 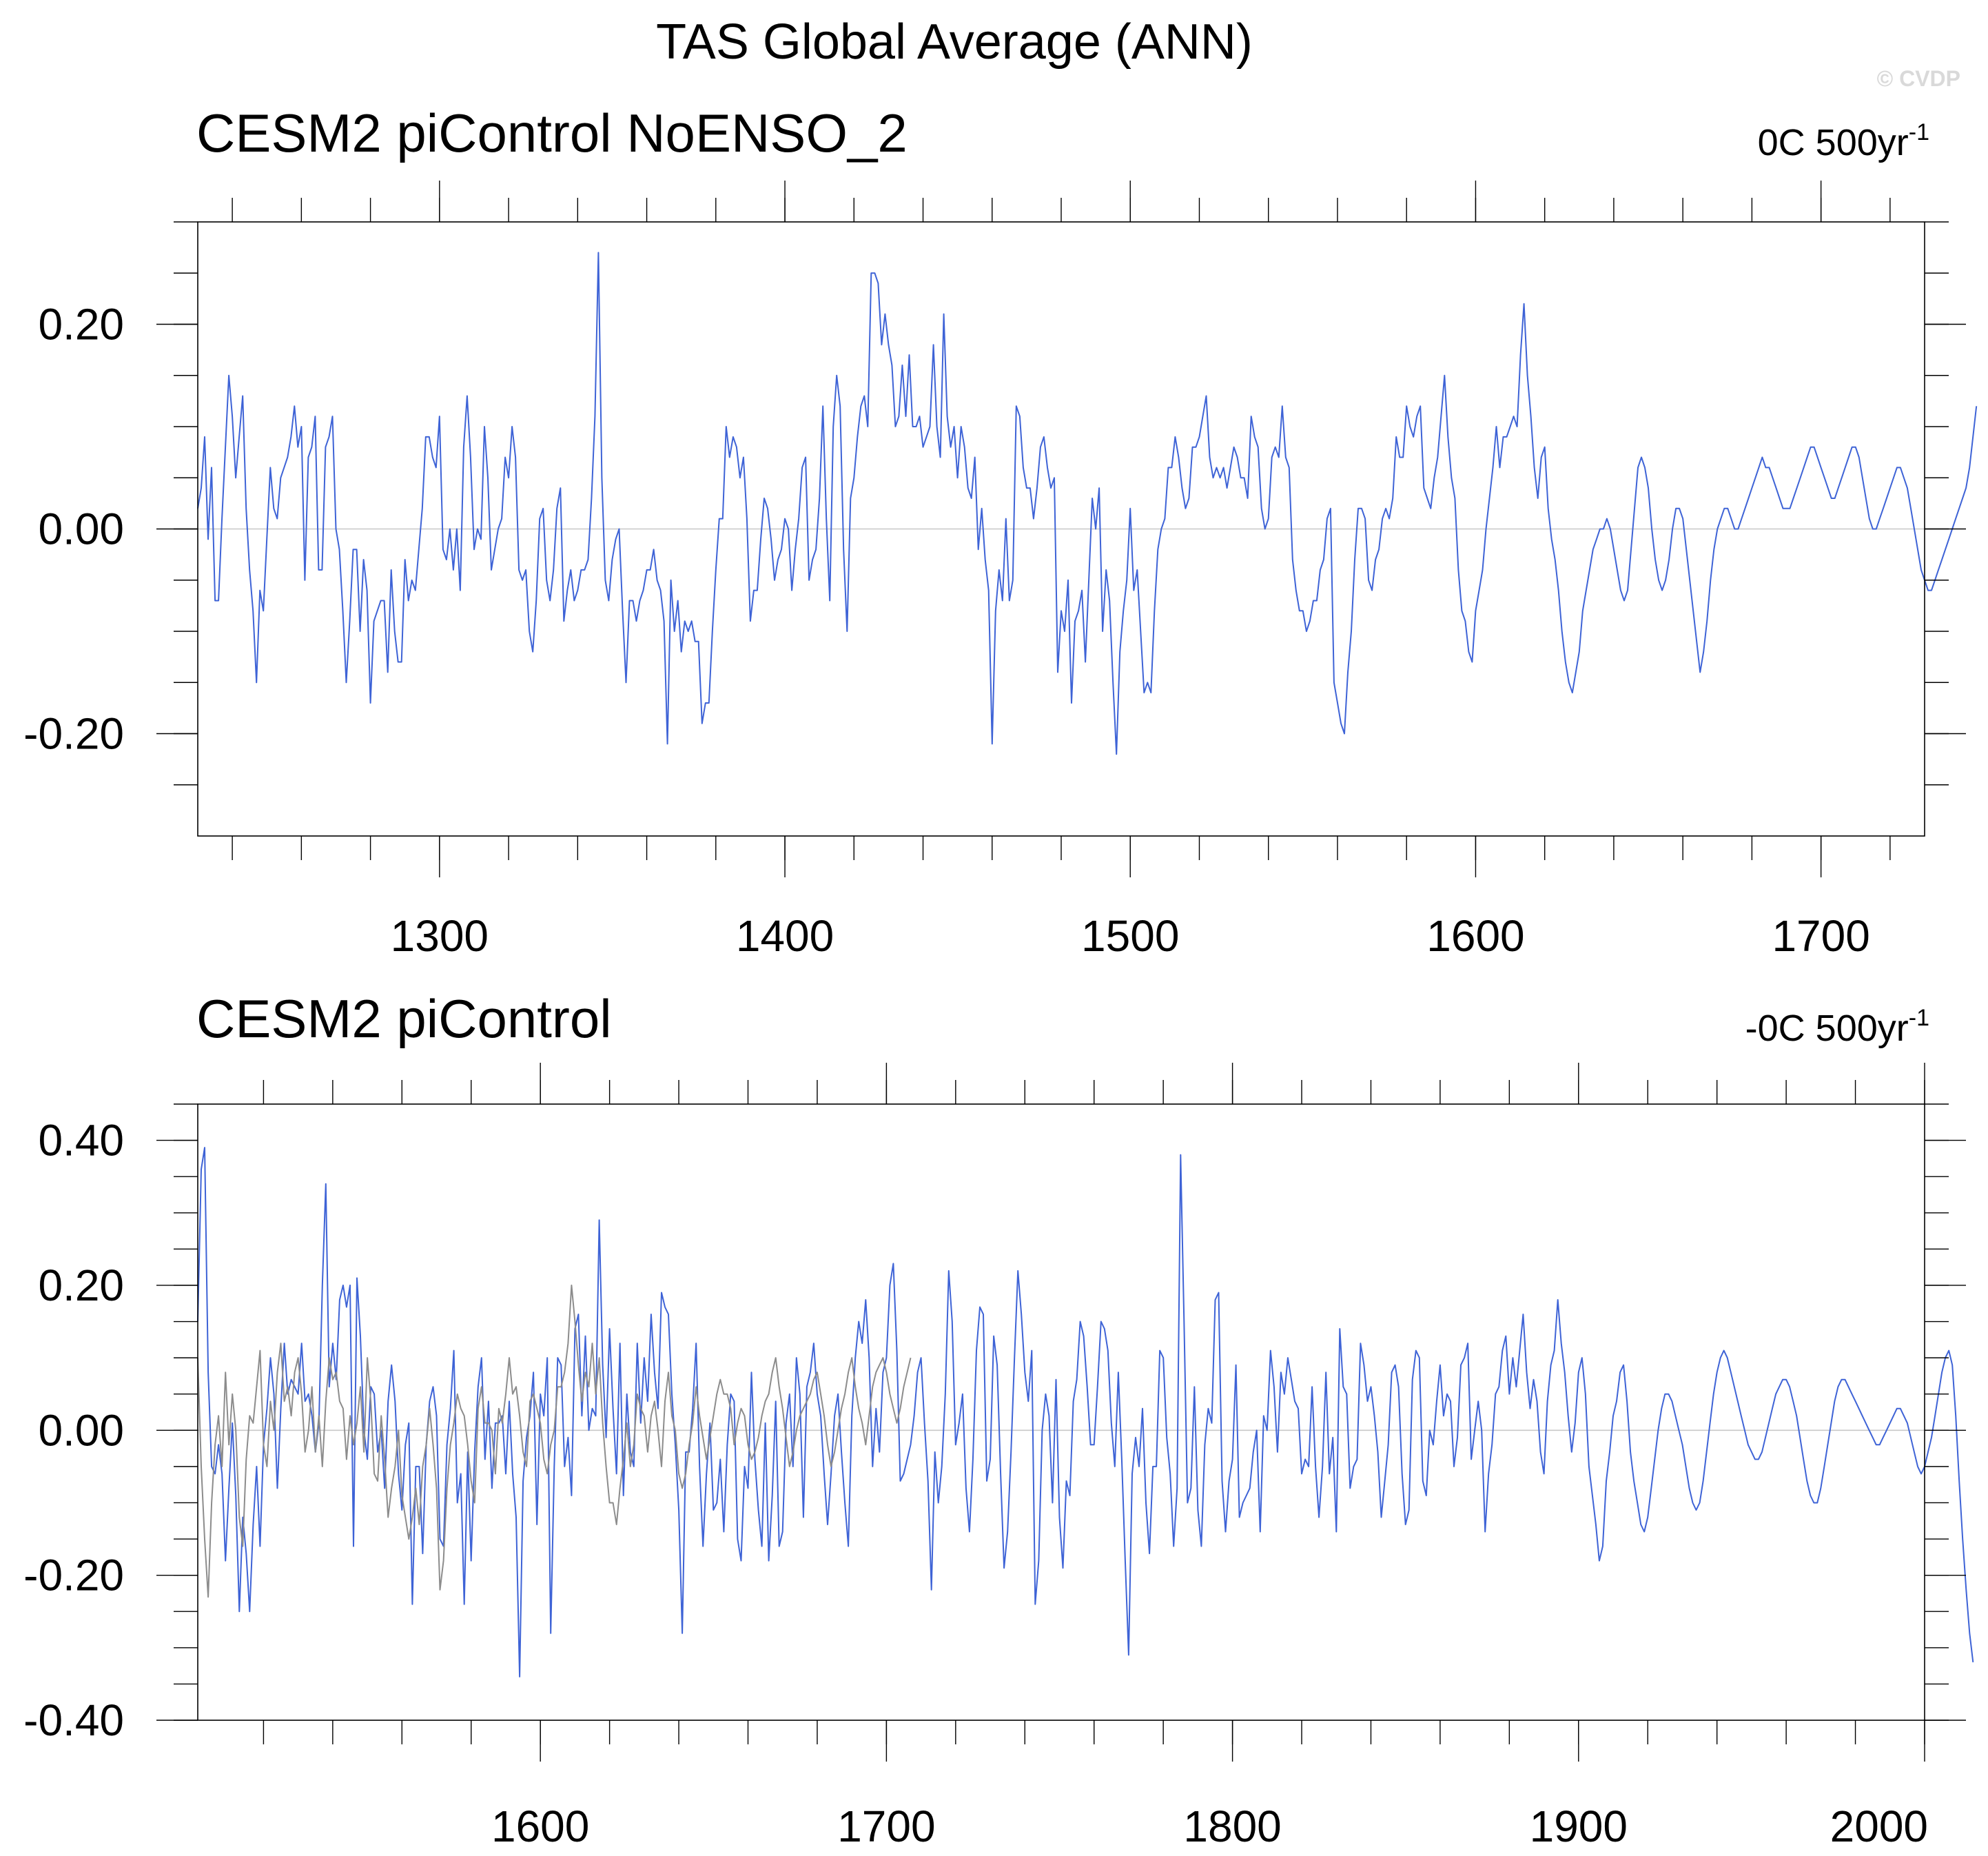 I want to click on noenso-y-tick-label: 0.00, so click(x=81, y=529).